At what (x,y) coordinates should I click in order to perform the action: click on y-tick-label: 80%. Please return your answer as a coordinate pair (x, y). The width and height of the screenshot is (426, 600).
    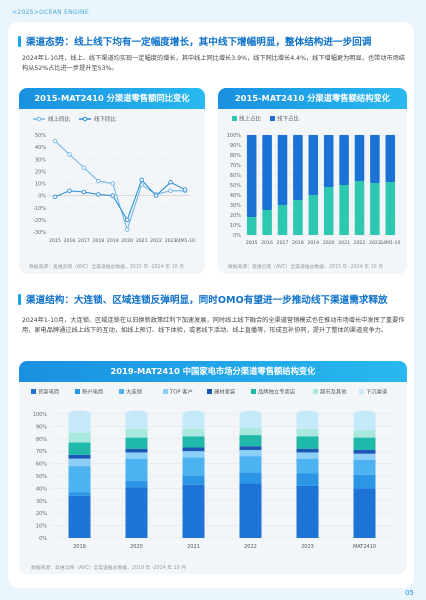
    Looking at the image, I should click on (235, 156).